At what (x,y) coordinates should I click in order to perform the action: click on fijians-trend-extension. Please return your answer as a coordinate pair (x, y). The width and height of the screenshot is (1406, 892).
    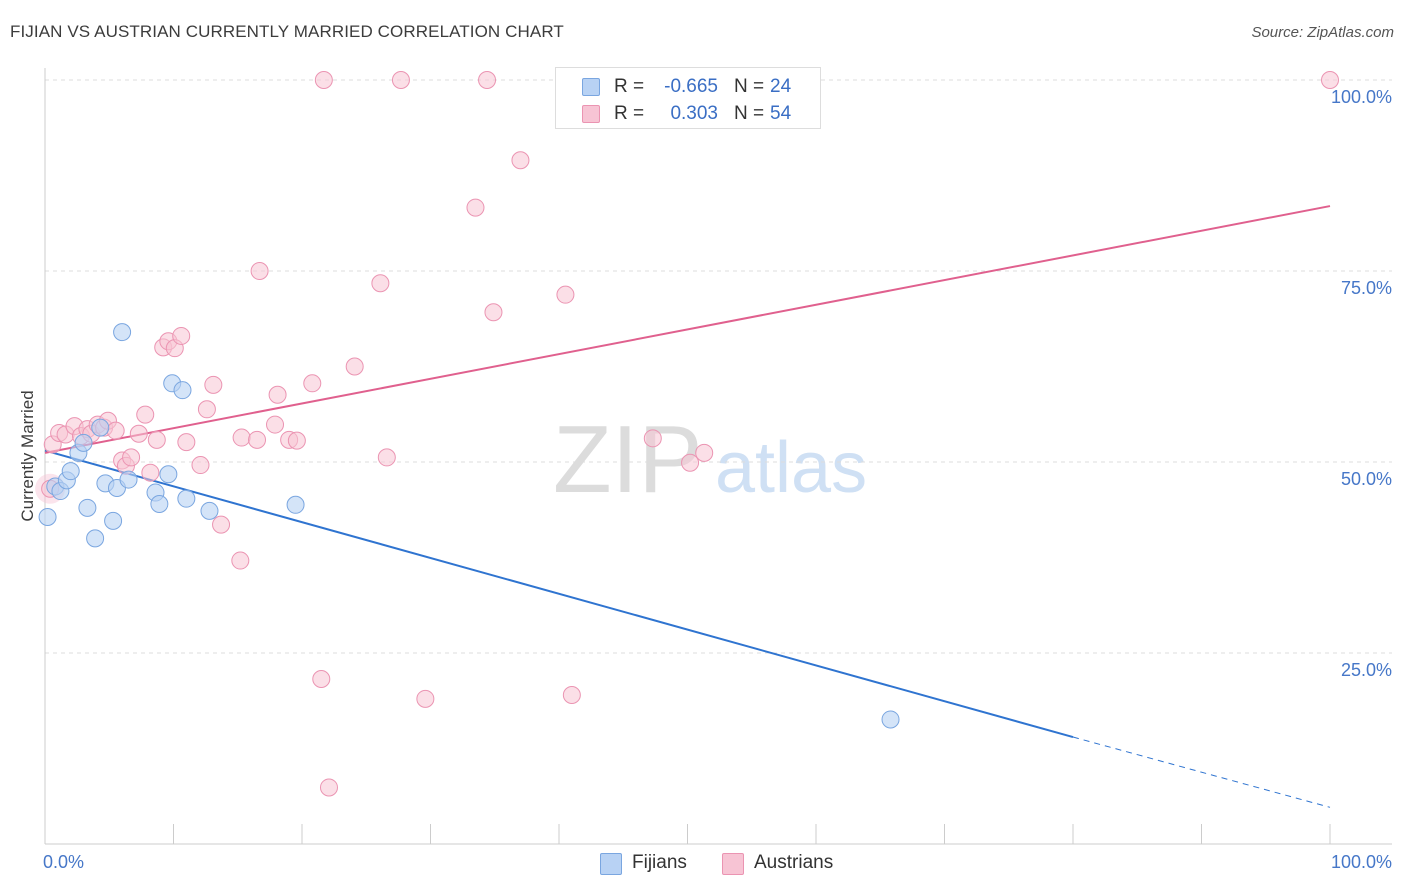
    Looking at the image, I should click on (1201, 772).